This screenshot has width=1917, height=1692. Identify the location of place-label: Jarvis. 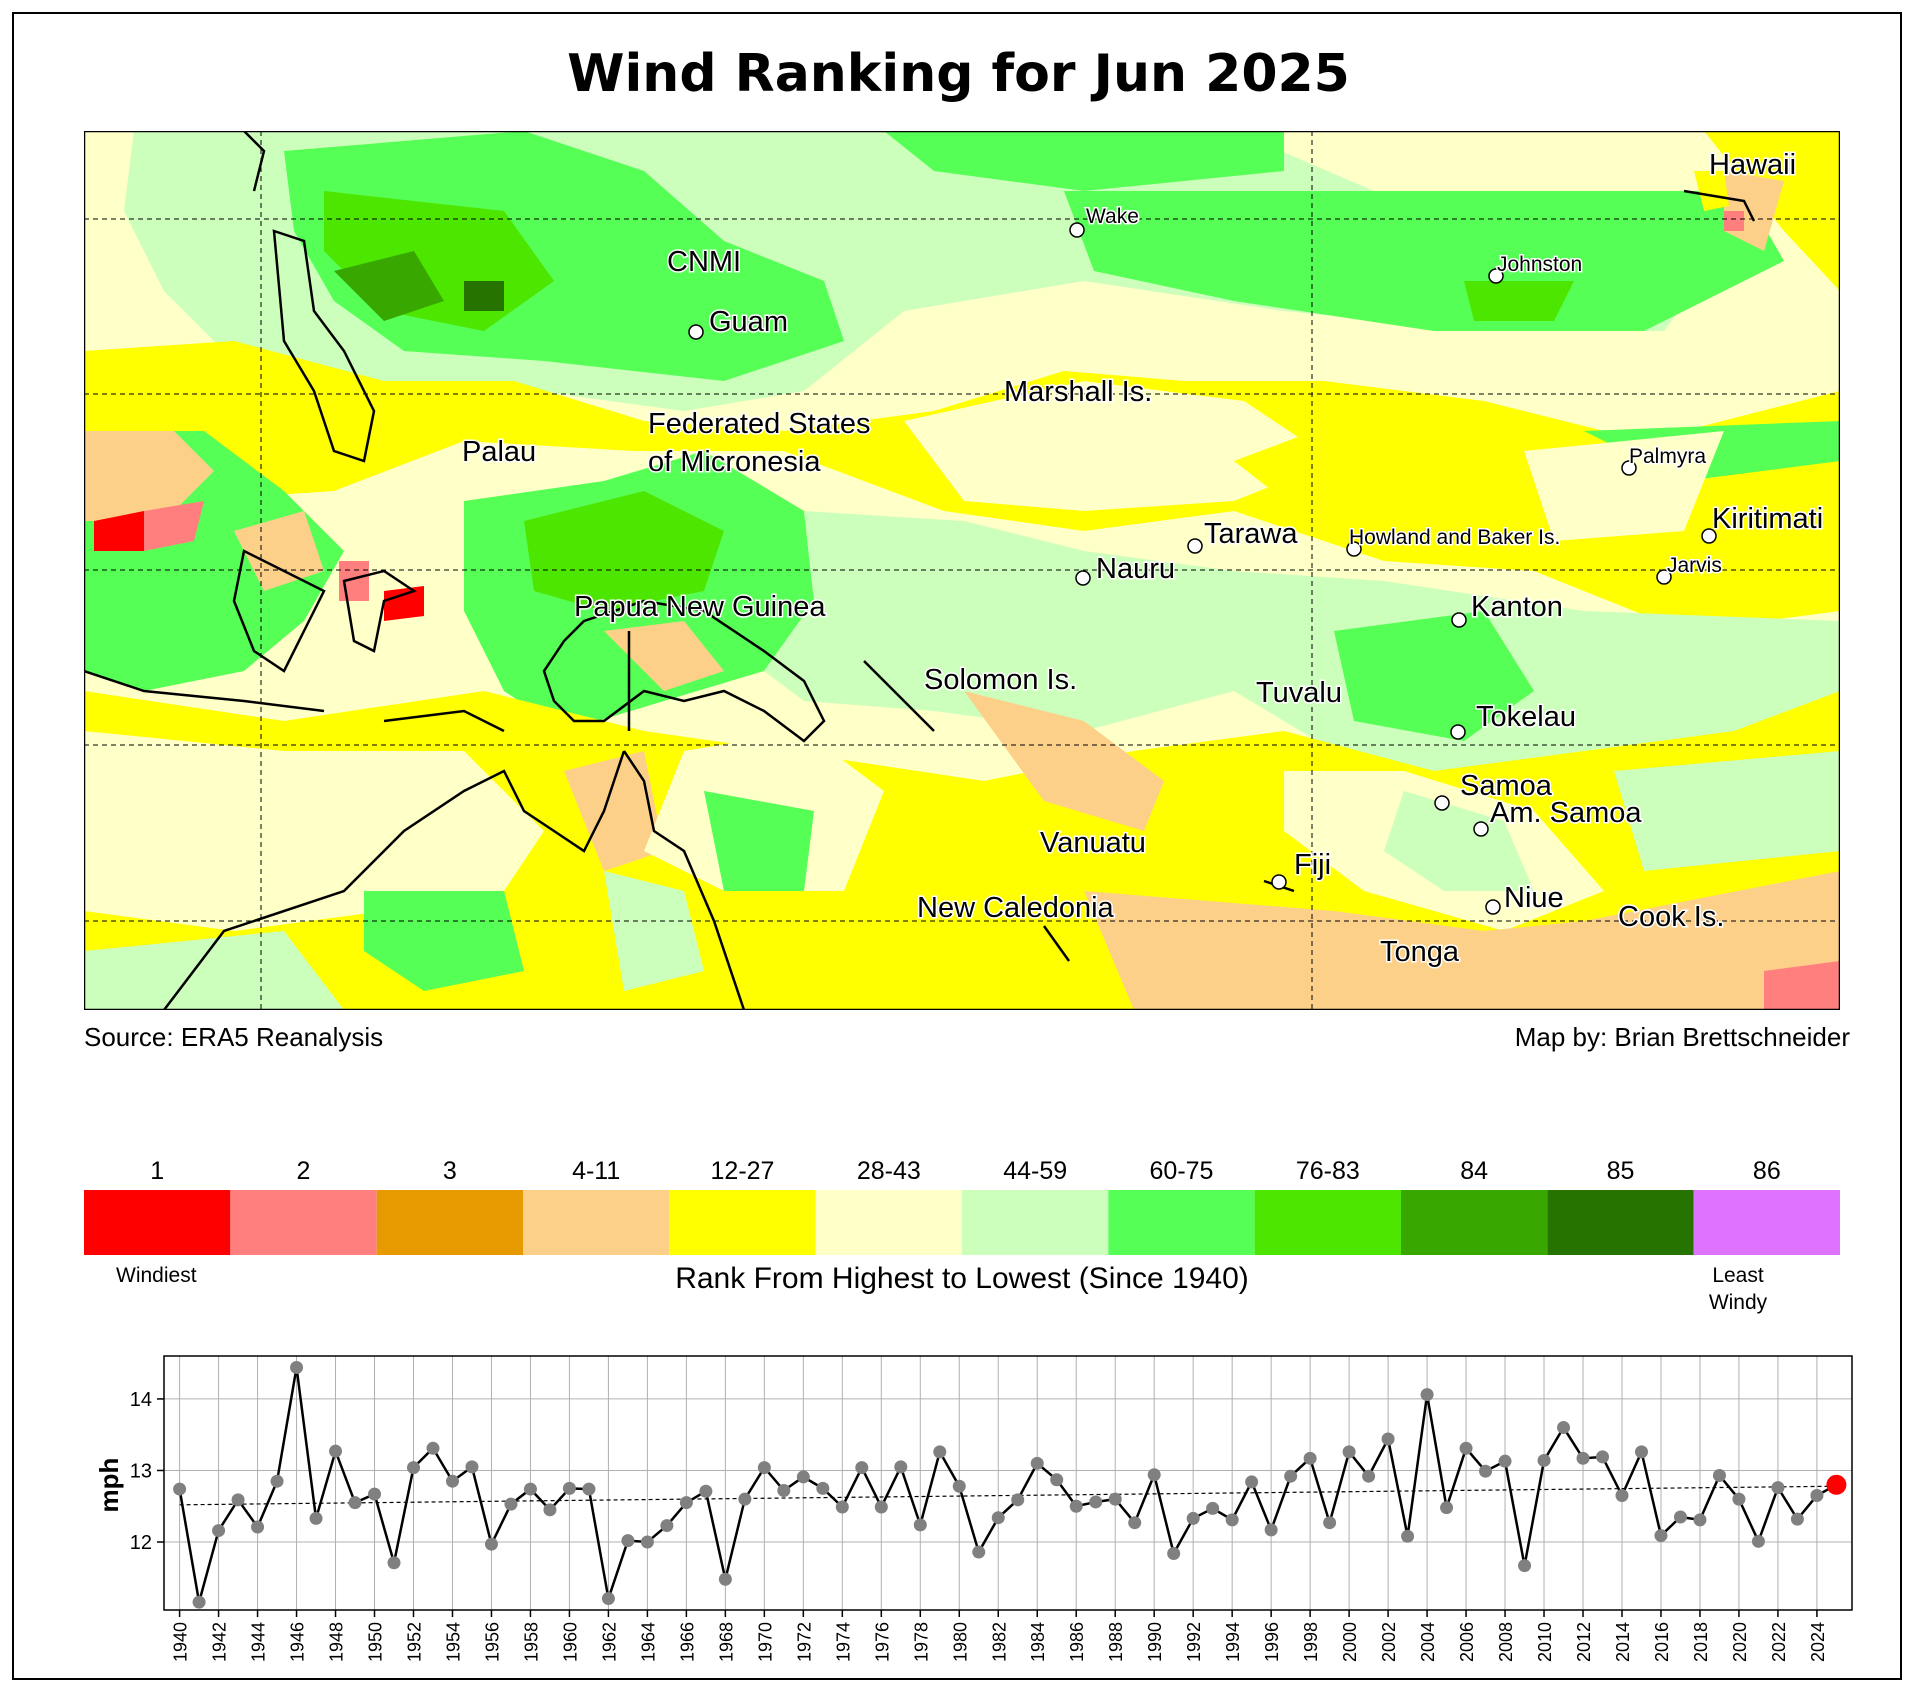
(1694, 565).